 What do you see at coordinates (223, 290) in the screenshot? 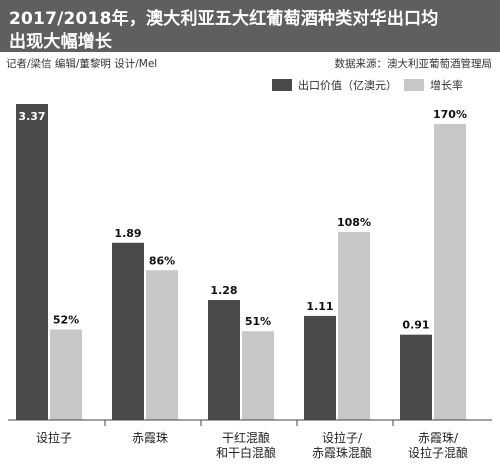
I see `data-label-export-value-2: 1.28` at bounding box center [223, 290].